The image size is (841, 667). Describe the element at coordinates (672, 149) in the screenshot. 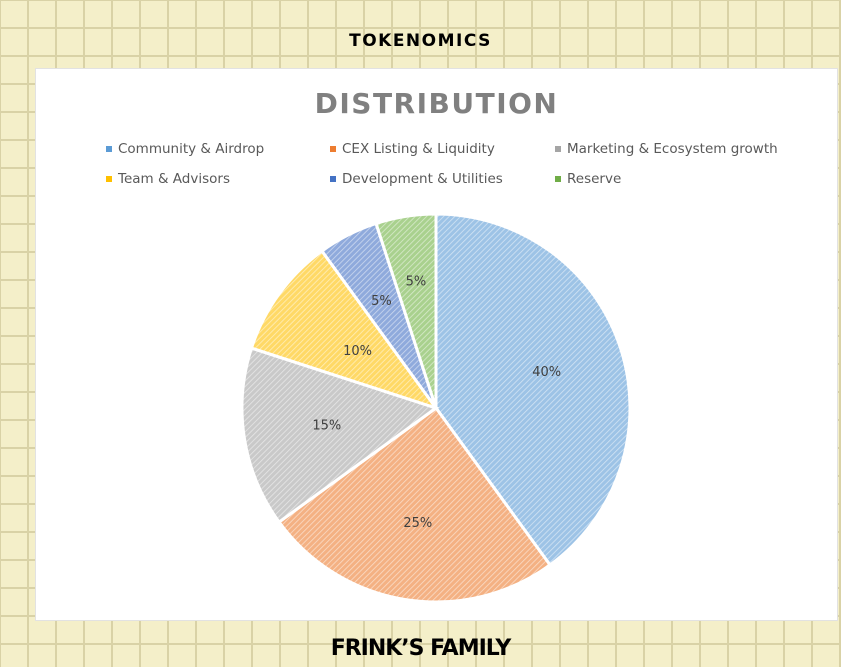

I see `legend-label: Marketing & Ecosystem growth` at that location.